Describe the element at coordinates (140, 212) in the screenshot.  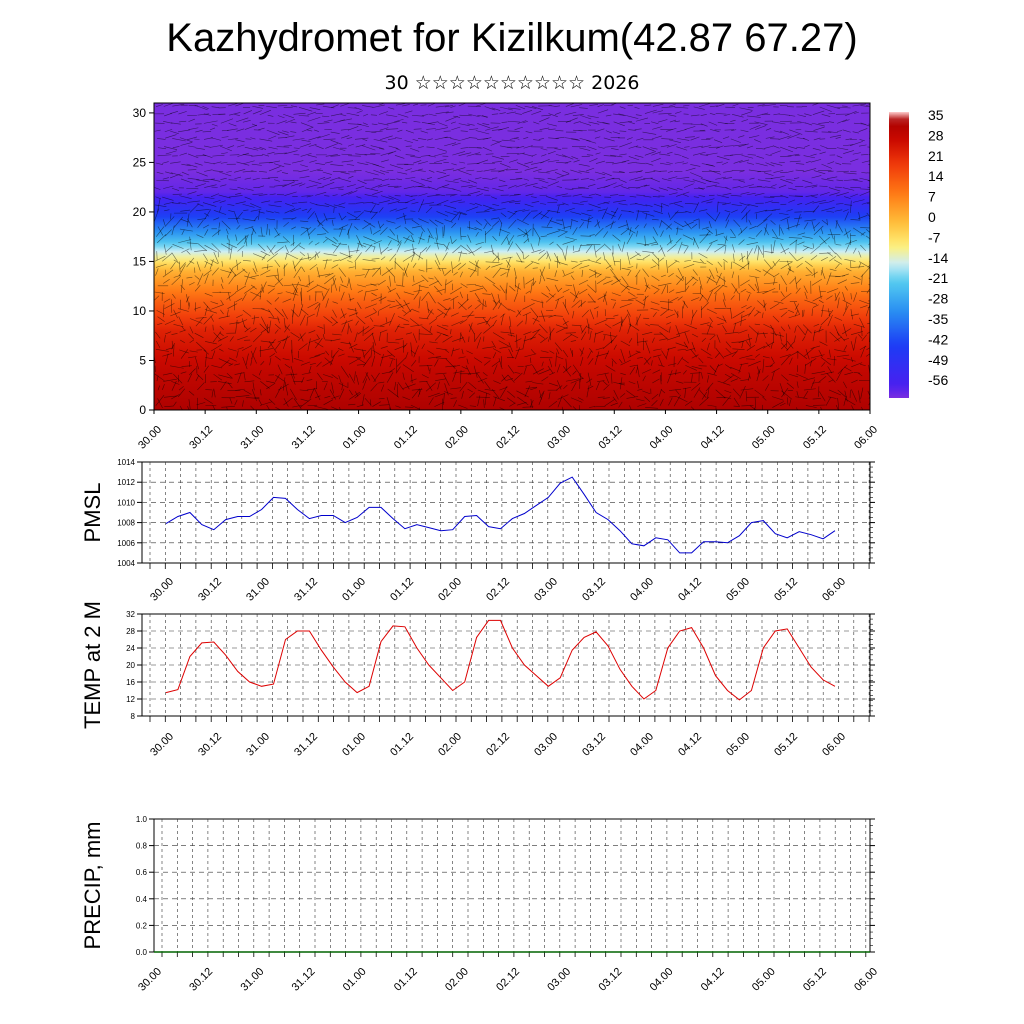
I see `heatmap-y-tick-label: 20` at that location.